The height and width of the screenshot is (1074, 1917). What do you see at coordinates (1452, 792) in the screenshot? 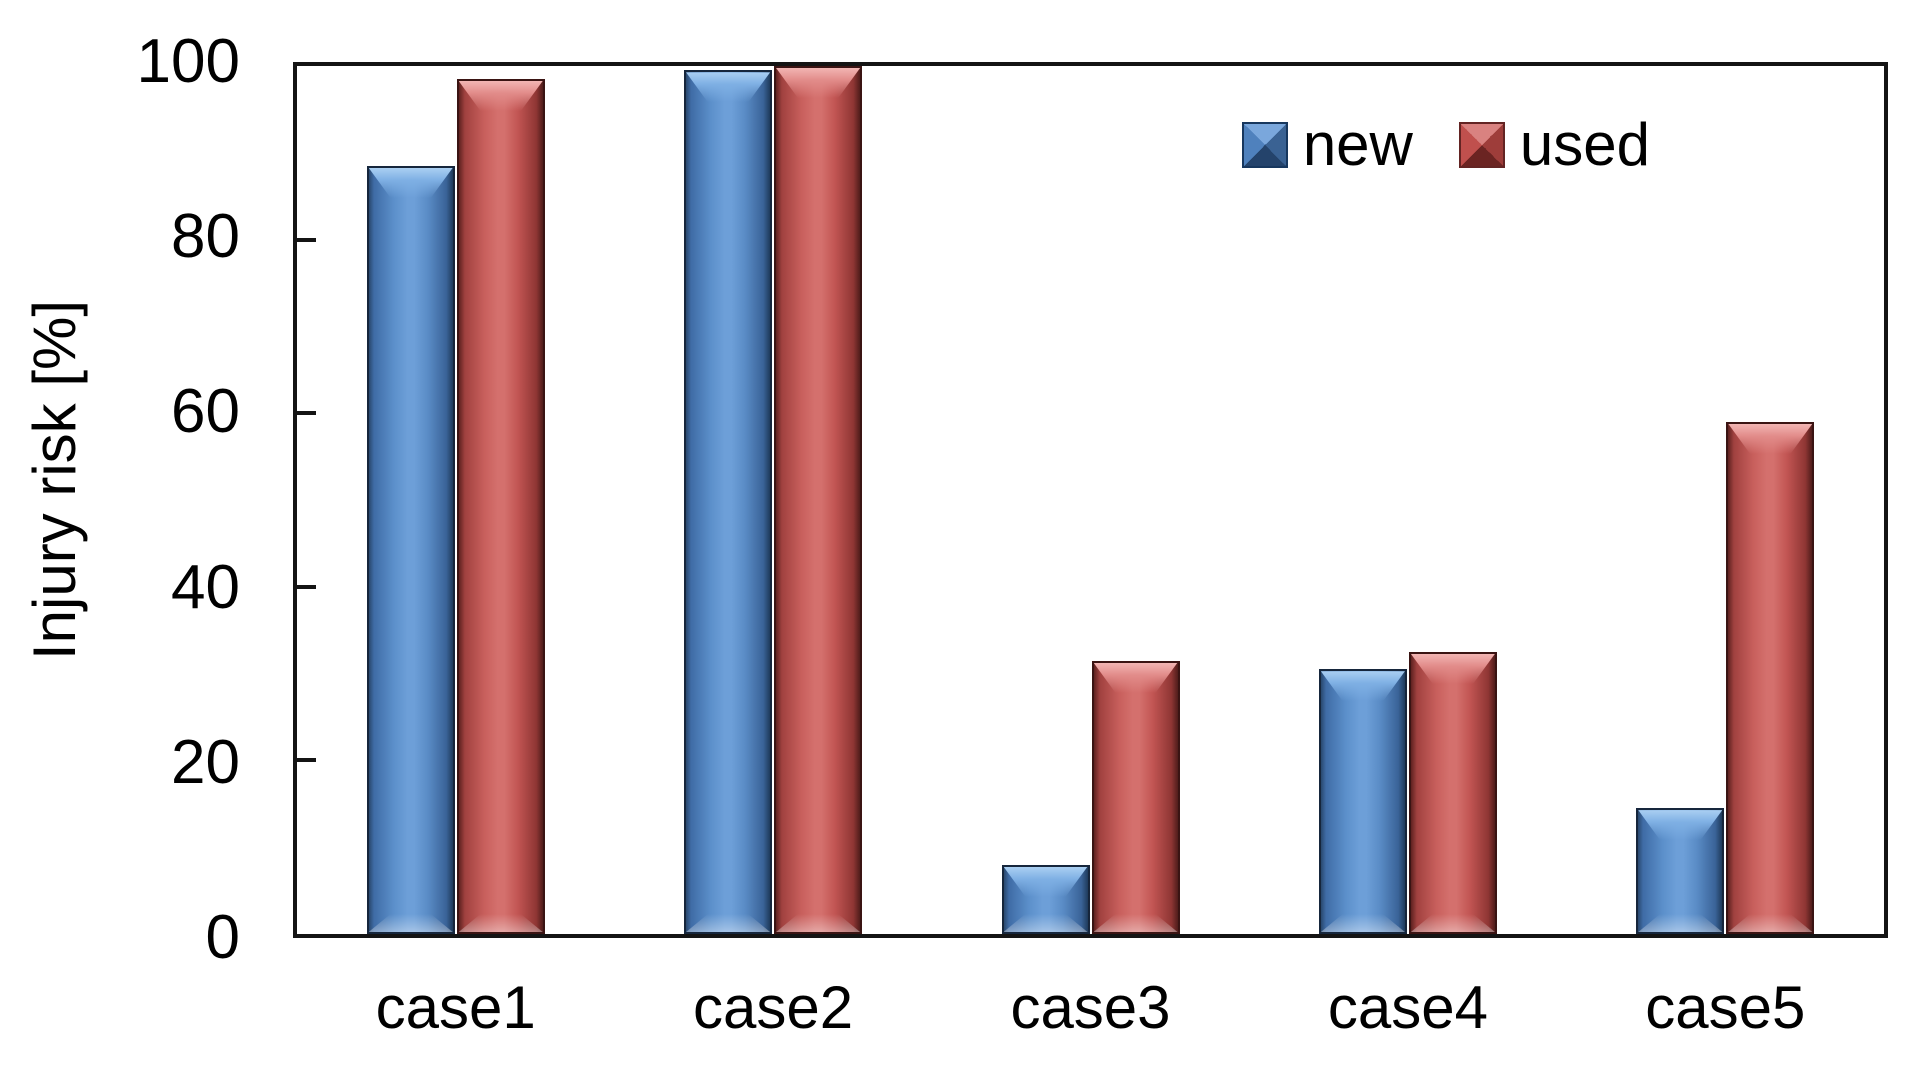
I see `bar-used-case4` at bounding box center [1452, 792].